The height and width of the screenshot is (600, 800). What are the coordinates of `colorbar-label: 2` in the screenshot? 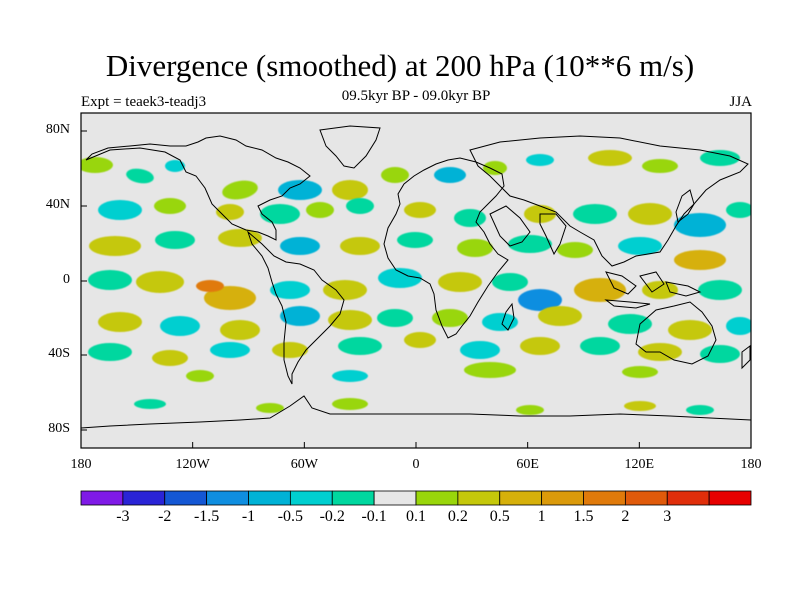 It's located at (625, 516).